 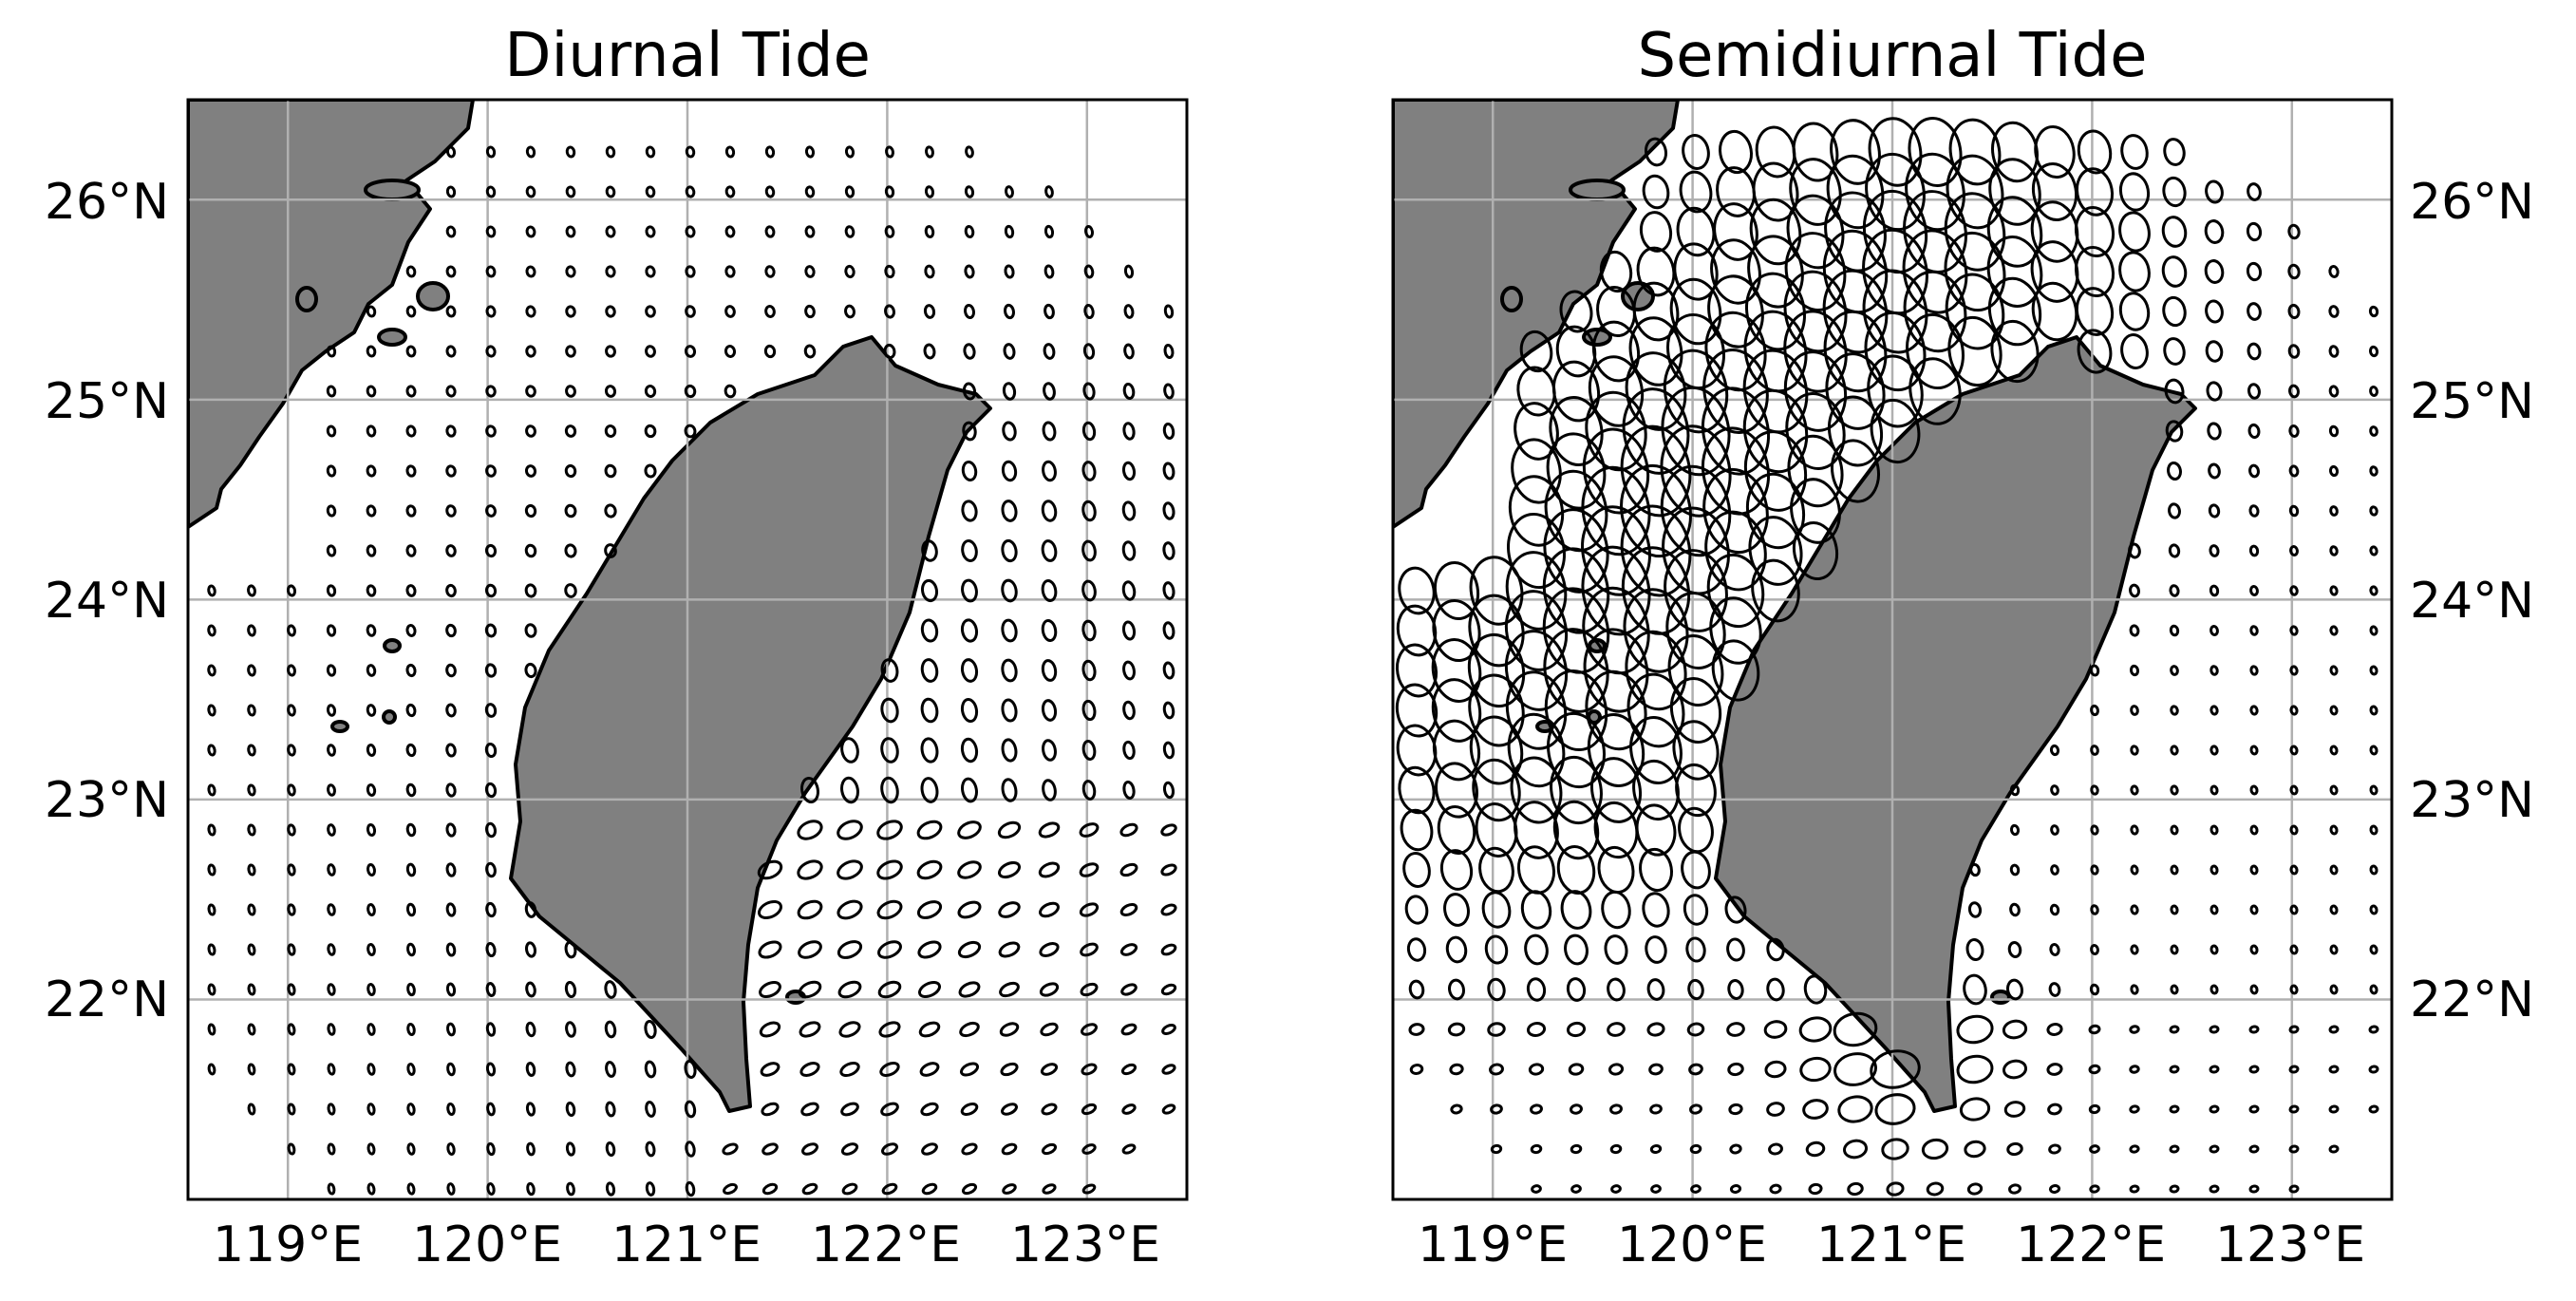 I want to click on x-tick-semidiurnal-123: 123°E, so click(x=2290, y=1244).